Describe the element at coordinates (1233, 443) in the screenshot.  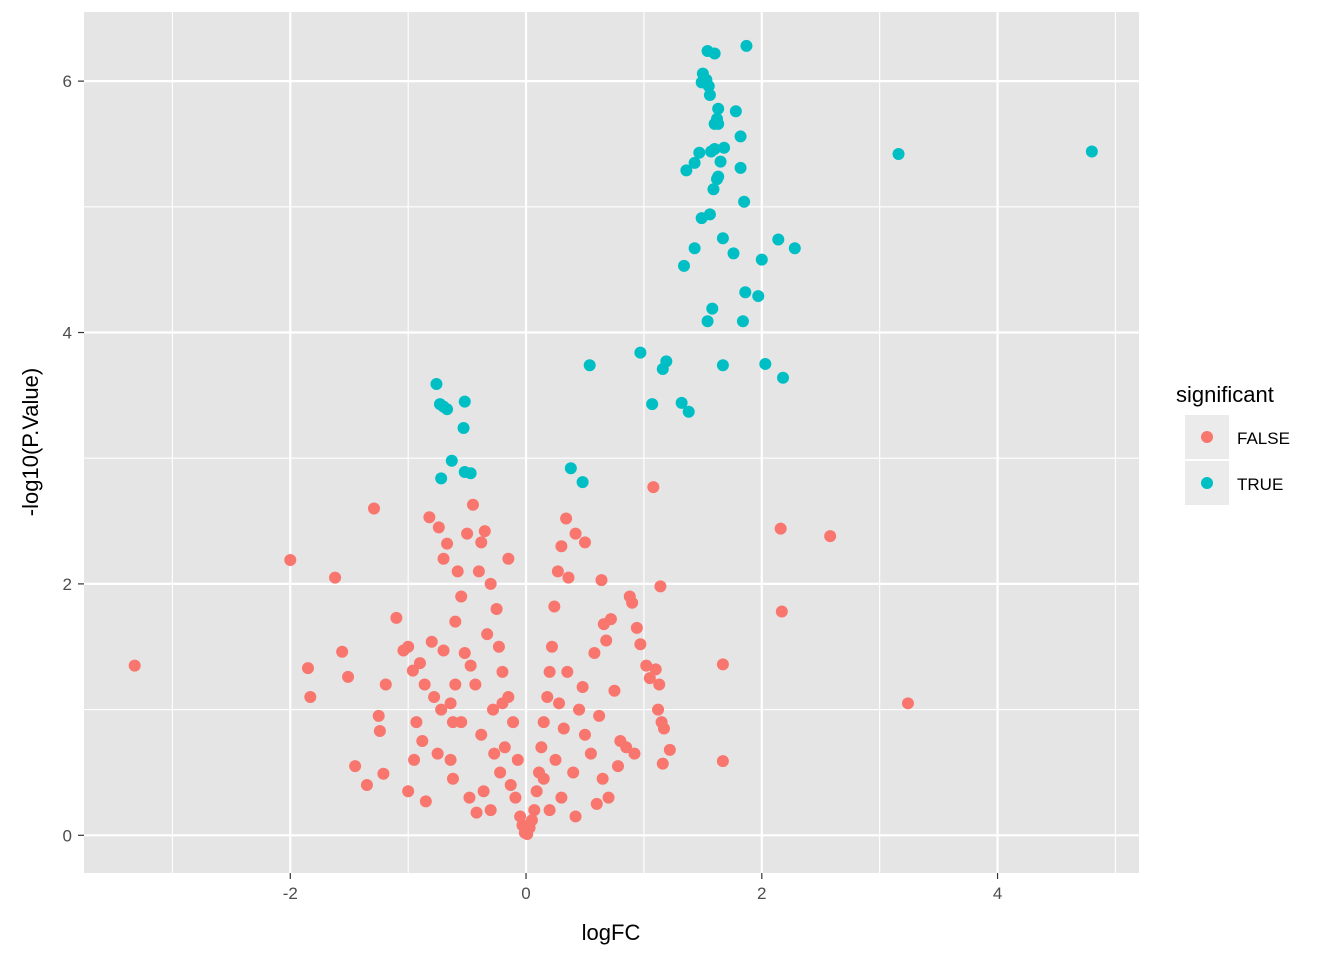
I see `legend: significant FALSE TRUE` at that location.